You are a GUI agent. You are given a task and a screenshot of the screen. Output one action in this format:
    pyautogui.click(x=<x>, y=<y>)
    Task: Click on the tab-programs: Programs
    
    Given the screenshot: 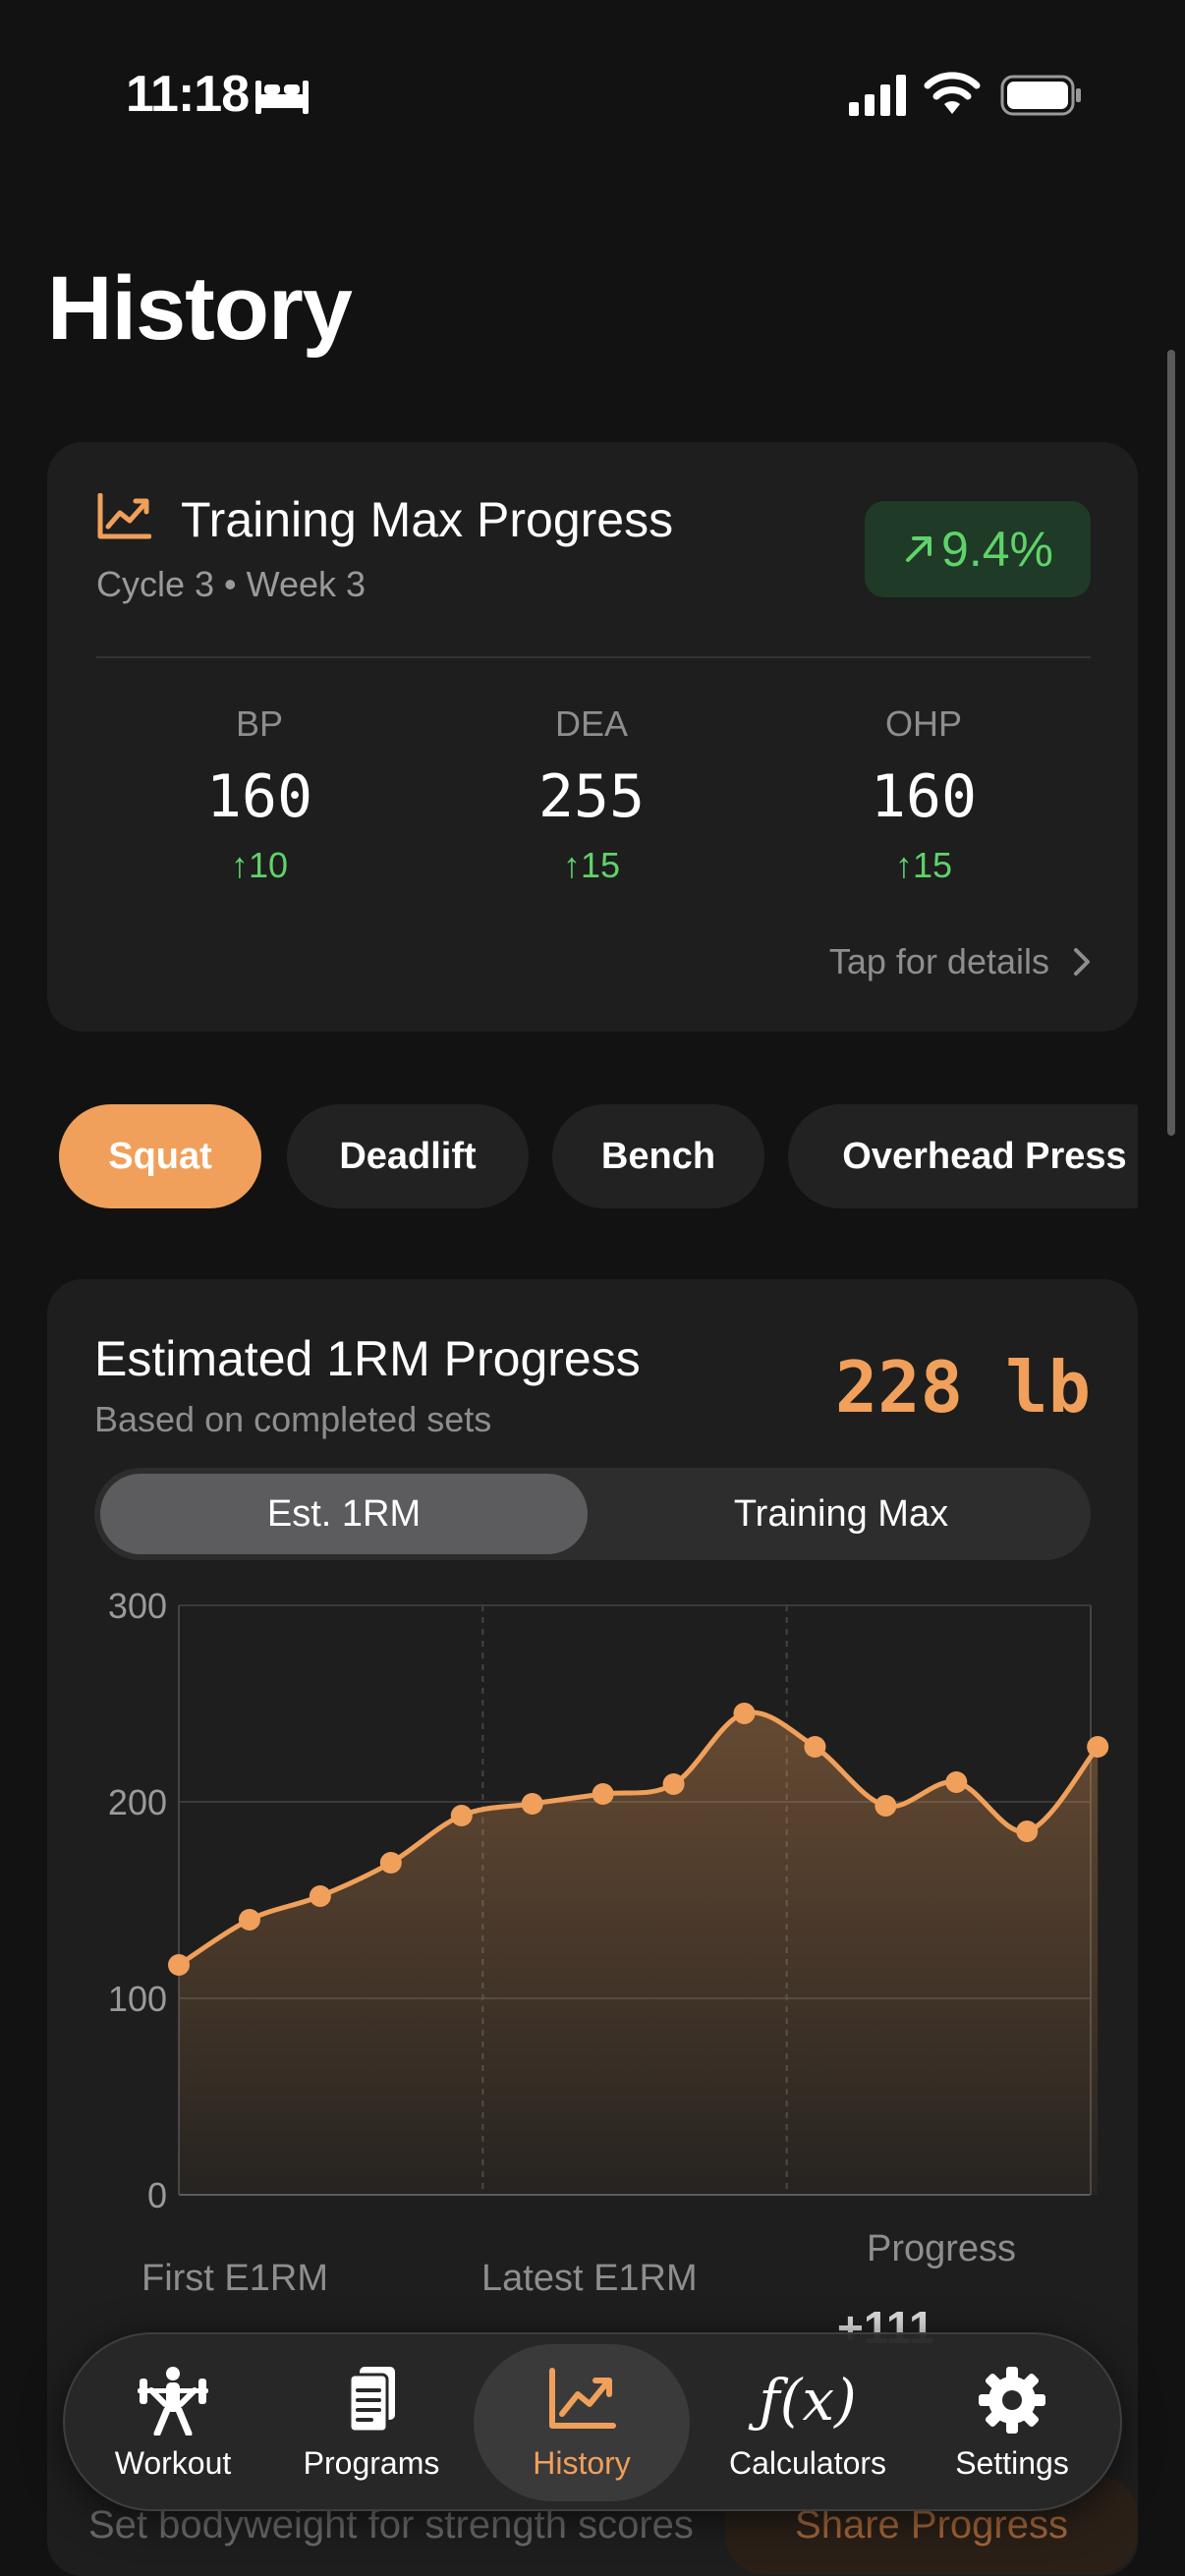 What is the action you would take?
    pyautogui.click(x=372, y=2422)
    